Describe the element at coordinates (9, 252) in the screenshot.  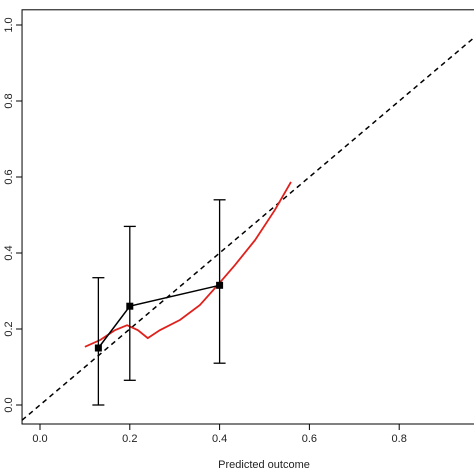
I see `y-tick-label: 0.4` at that location.